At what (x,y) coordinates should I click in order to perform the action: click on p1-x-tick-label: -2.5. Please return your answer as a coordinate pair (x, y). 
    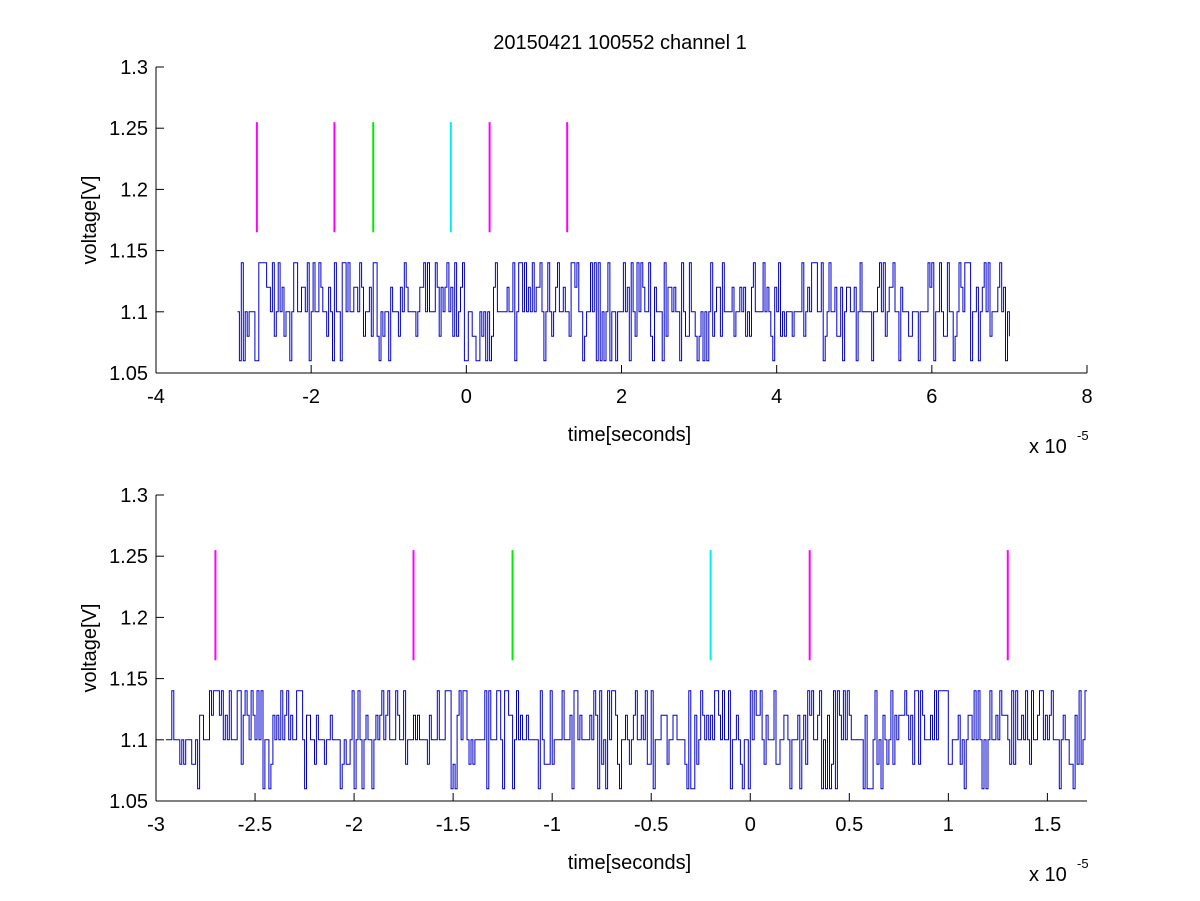
    Looking at the image, I should click on (255, 825).